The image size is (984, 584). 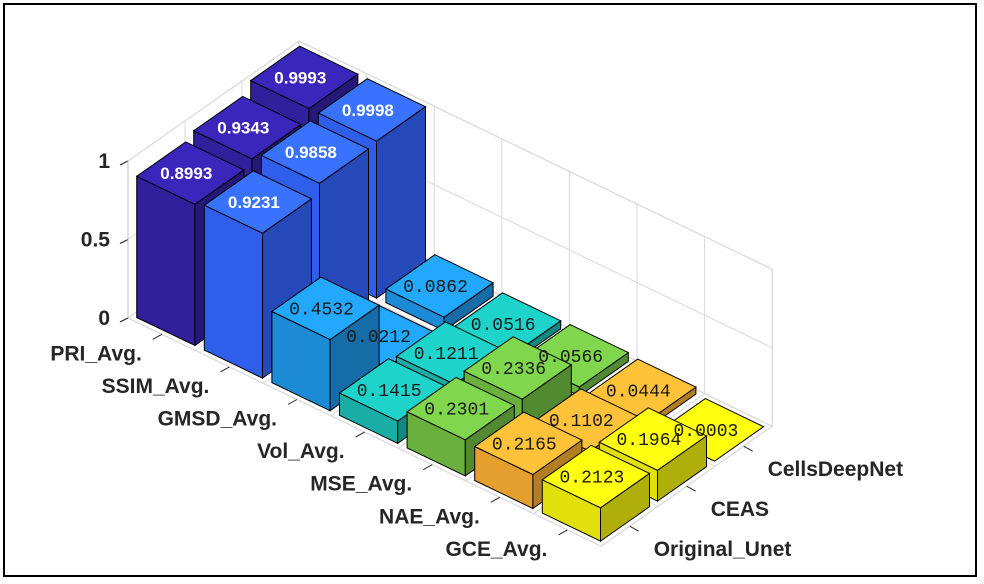 What do you see at coordinates (300, 77) in the screenshot?
I see `value-label: 0.9993` at bounding box center [300, 77].